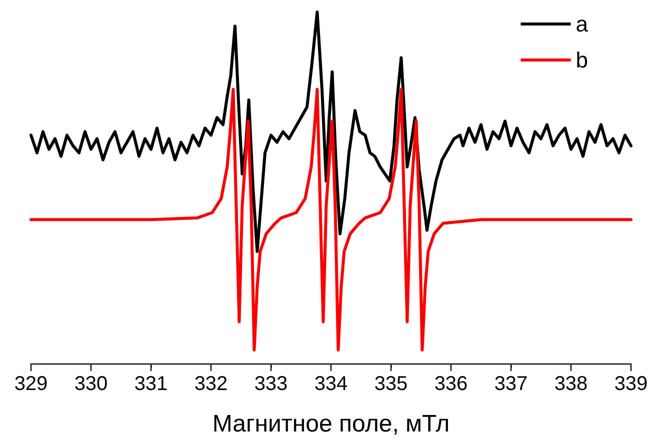  What do you see at coordinates (271, 384) in the screenshot?
I see `x-tick-label: 333` at bounding box center [271, 384].